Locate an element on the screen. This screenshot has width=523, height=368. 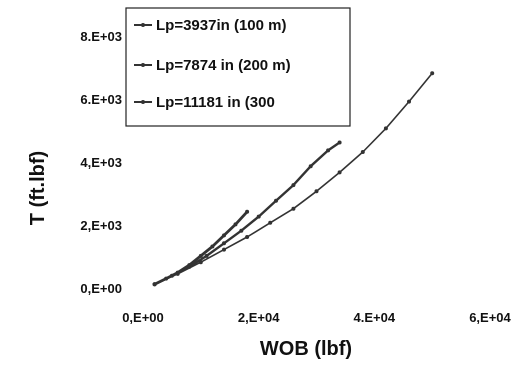
x-tick-label: 0,E+00 is located at coordinates (143, 317).